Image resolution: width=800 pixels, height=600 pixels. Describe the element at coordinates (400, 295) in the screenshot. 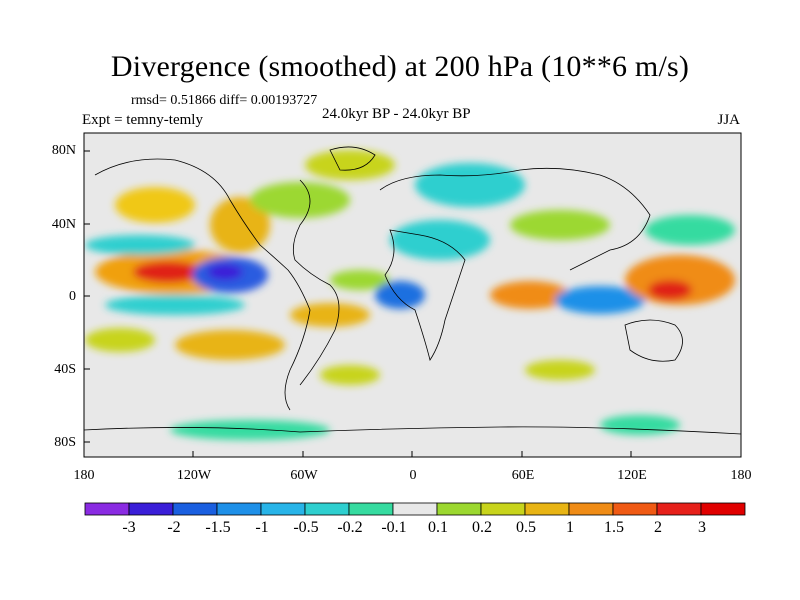

I see `neg-patch-gulf-guinea` at that location.